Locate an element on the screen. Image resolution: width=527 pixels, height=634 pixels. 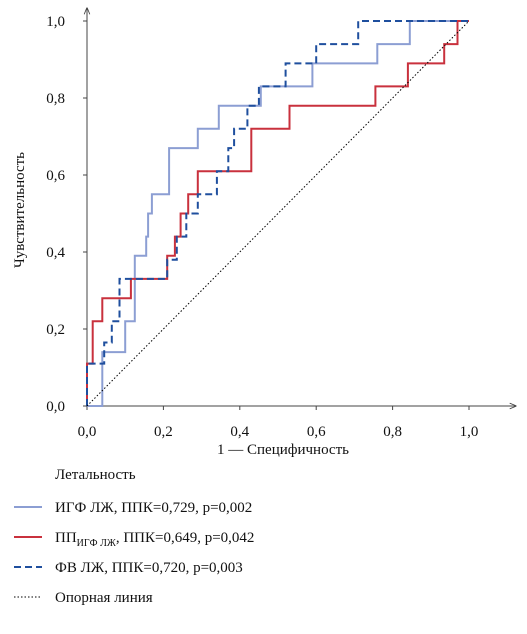
y-tick-label: 1,0 is located at coordinates (55, 22).